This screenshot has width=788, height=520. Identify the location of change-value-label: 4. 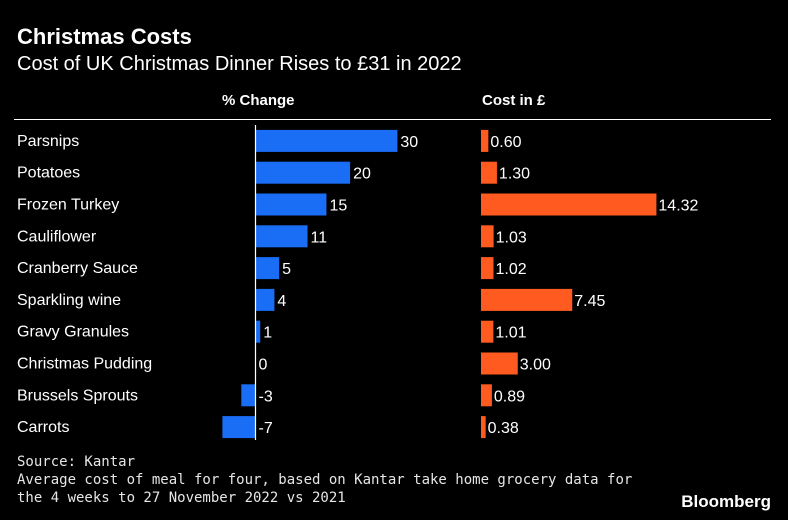
(281, 301).